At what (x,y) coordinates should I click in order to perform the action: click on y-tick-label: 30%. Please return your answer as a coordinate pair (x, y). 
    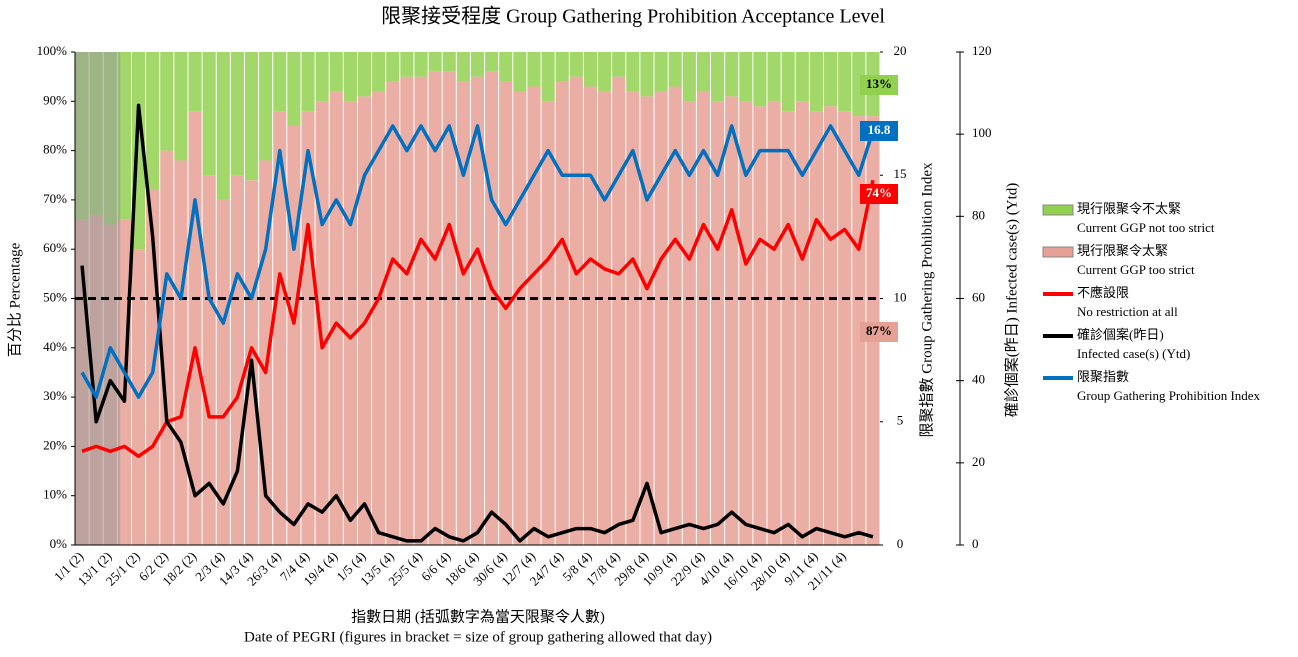
    Looking at the image, I should click on (55, 395).